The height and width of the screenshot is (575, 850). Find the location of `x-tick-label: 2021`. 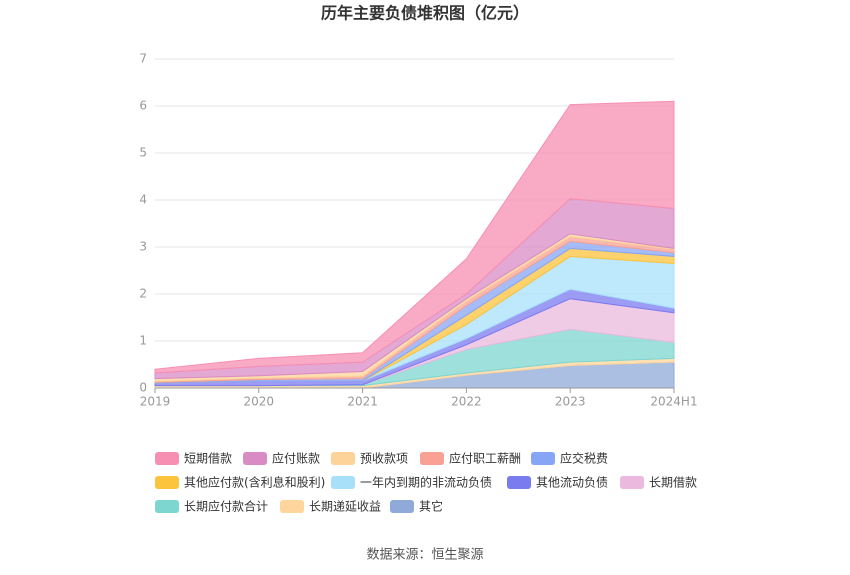

x-tick-label: 2021 is located at coordinates (362, 402).